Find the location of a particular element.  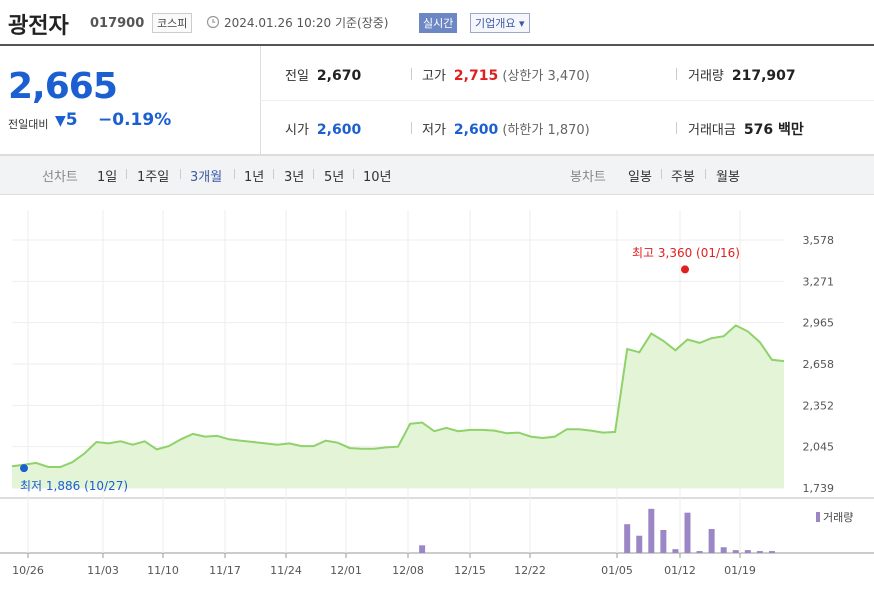

y-tick-label: 3,271 is located at coordinates (819, 281).